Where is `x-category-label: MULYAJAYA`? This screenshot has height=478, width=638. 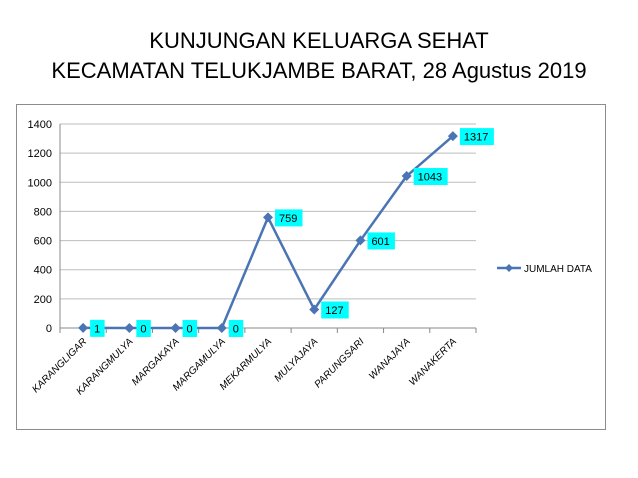
x-category-label: MULYAJAYA is located at coordinates (296, 360).